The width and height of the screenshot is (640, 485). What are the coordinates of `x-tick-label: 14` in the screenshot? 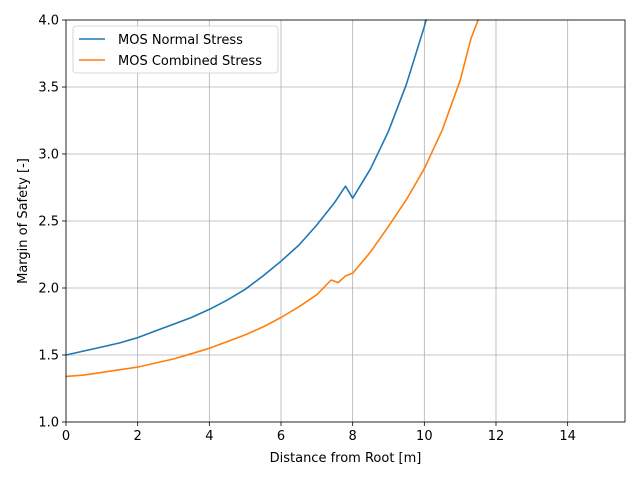 It's located at (567, 436).